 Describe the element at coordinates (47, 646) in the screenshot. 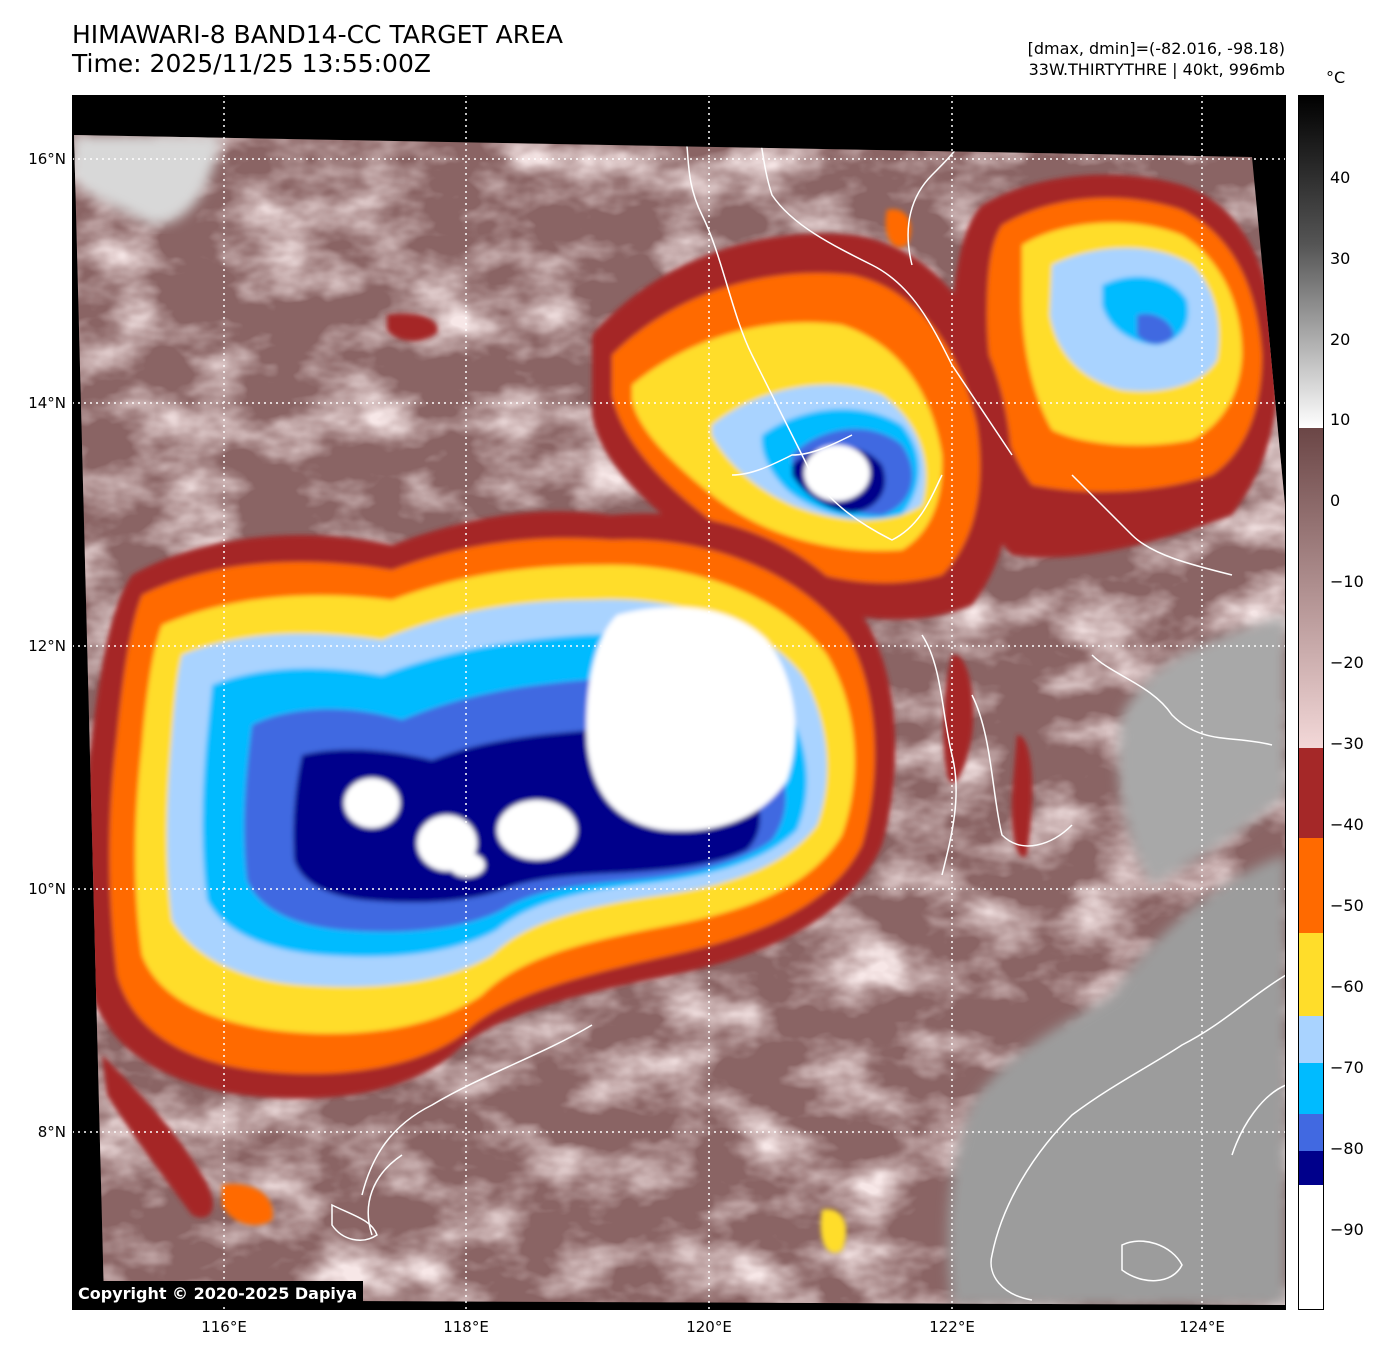

I see `lat-label-12n: 12°N` at that location.